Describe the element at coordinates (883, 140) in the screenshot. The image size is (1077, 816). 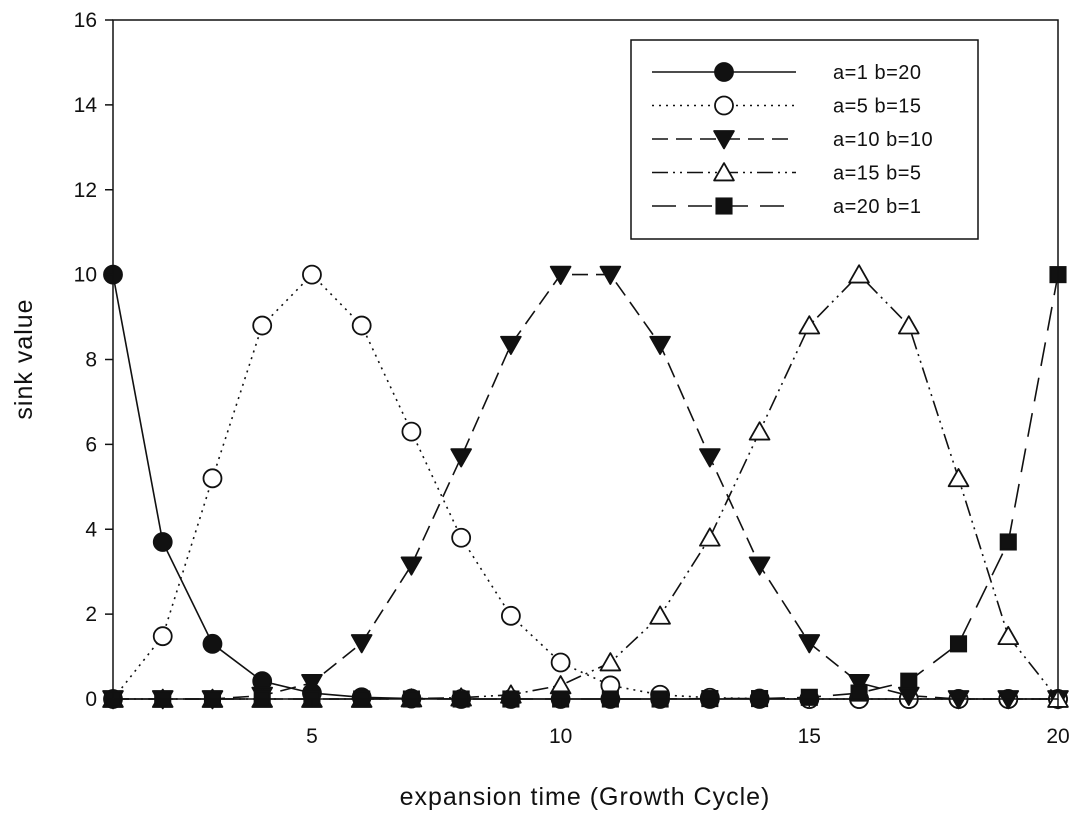
I see `legend-label-3: a=10 b=10` at that location.